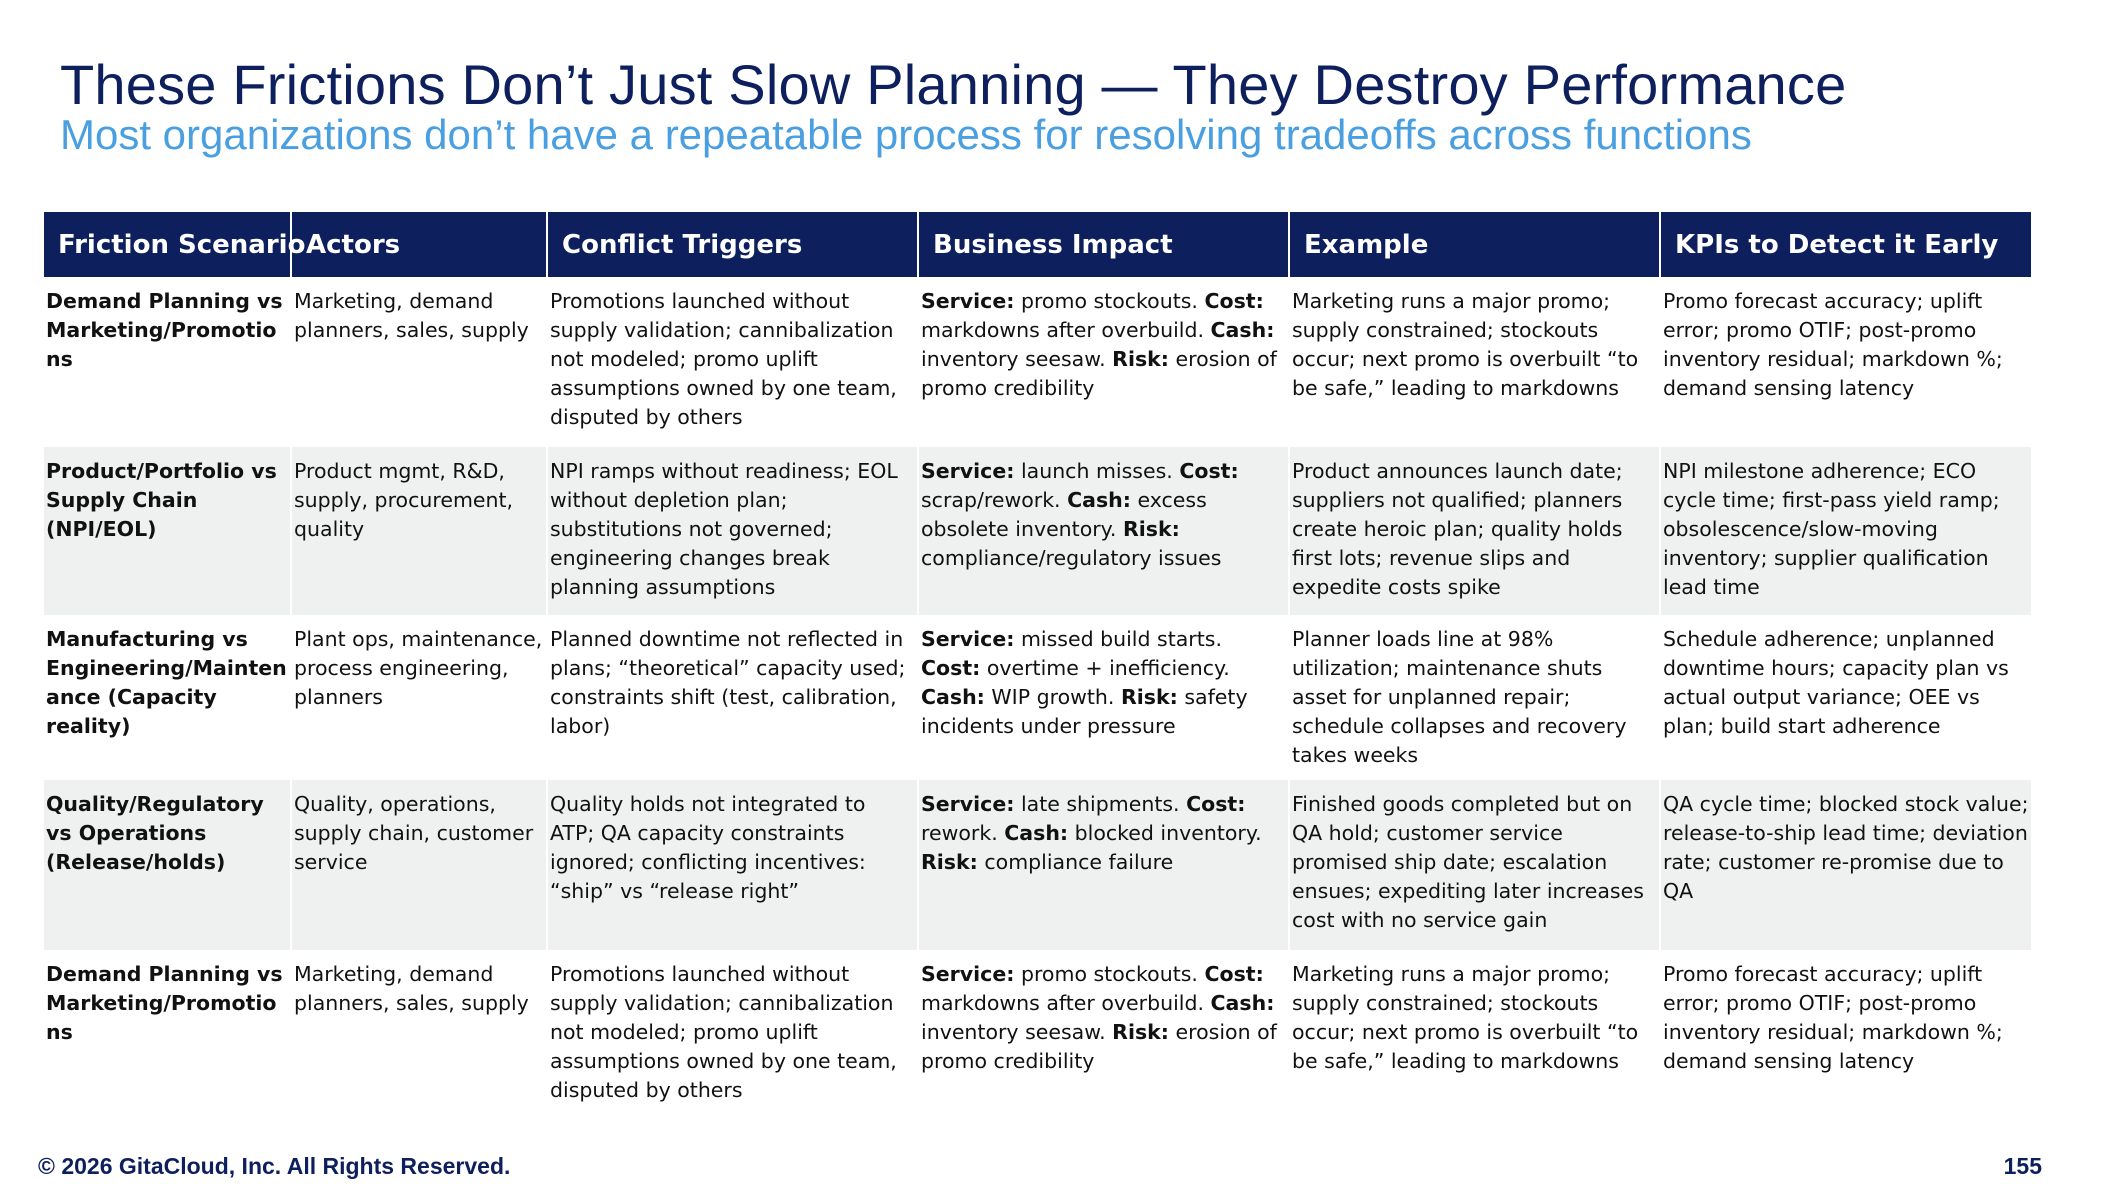 The image size is (2102, 1184). I want to click on impact-cost-text: rework., so click(963, 833).